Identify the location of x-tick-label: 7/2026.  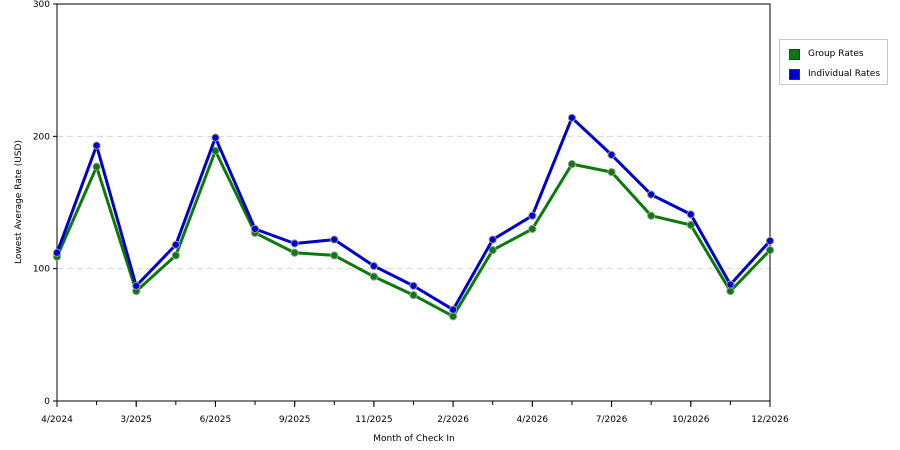
(612, 420).